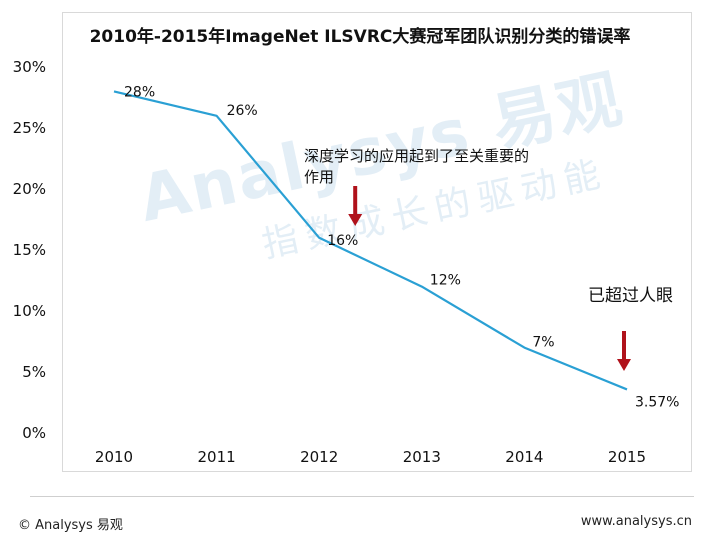  Describe the element at coordinates (342, 241) in the screenshot. I see `data-label: 16%` at that location.